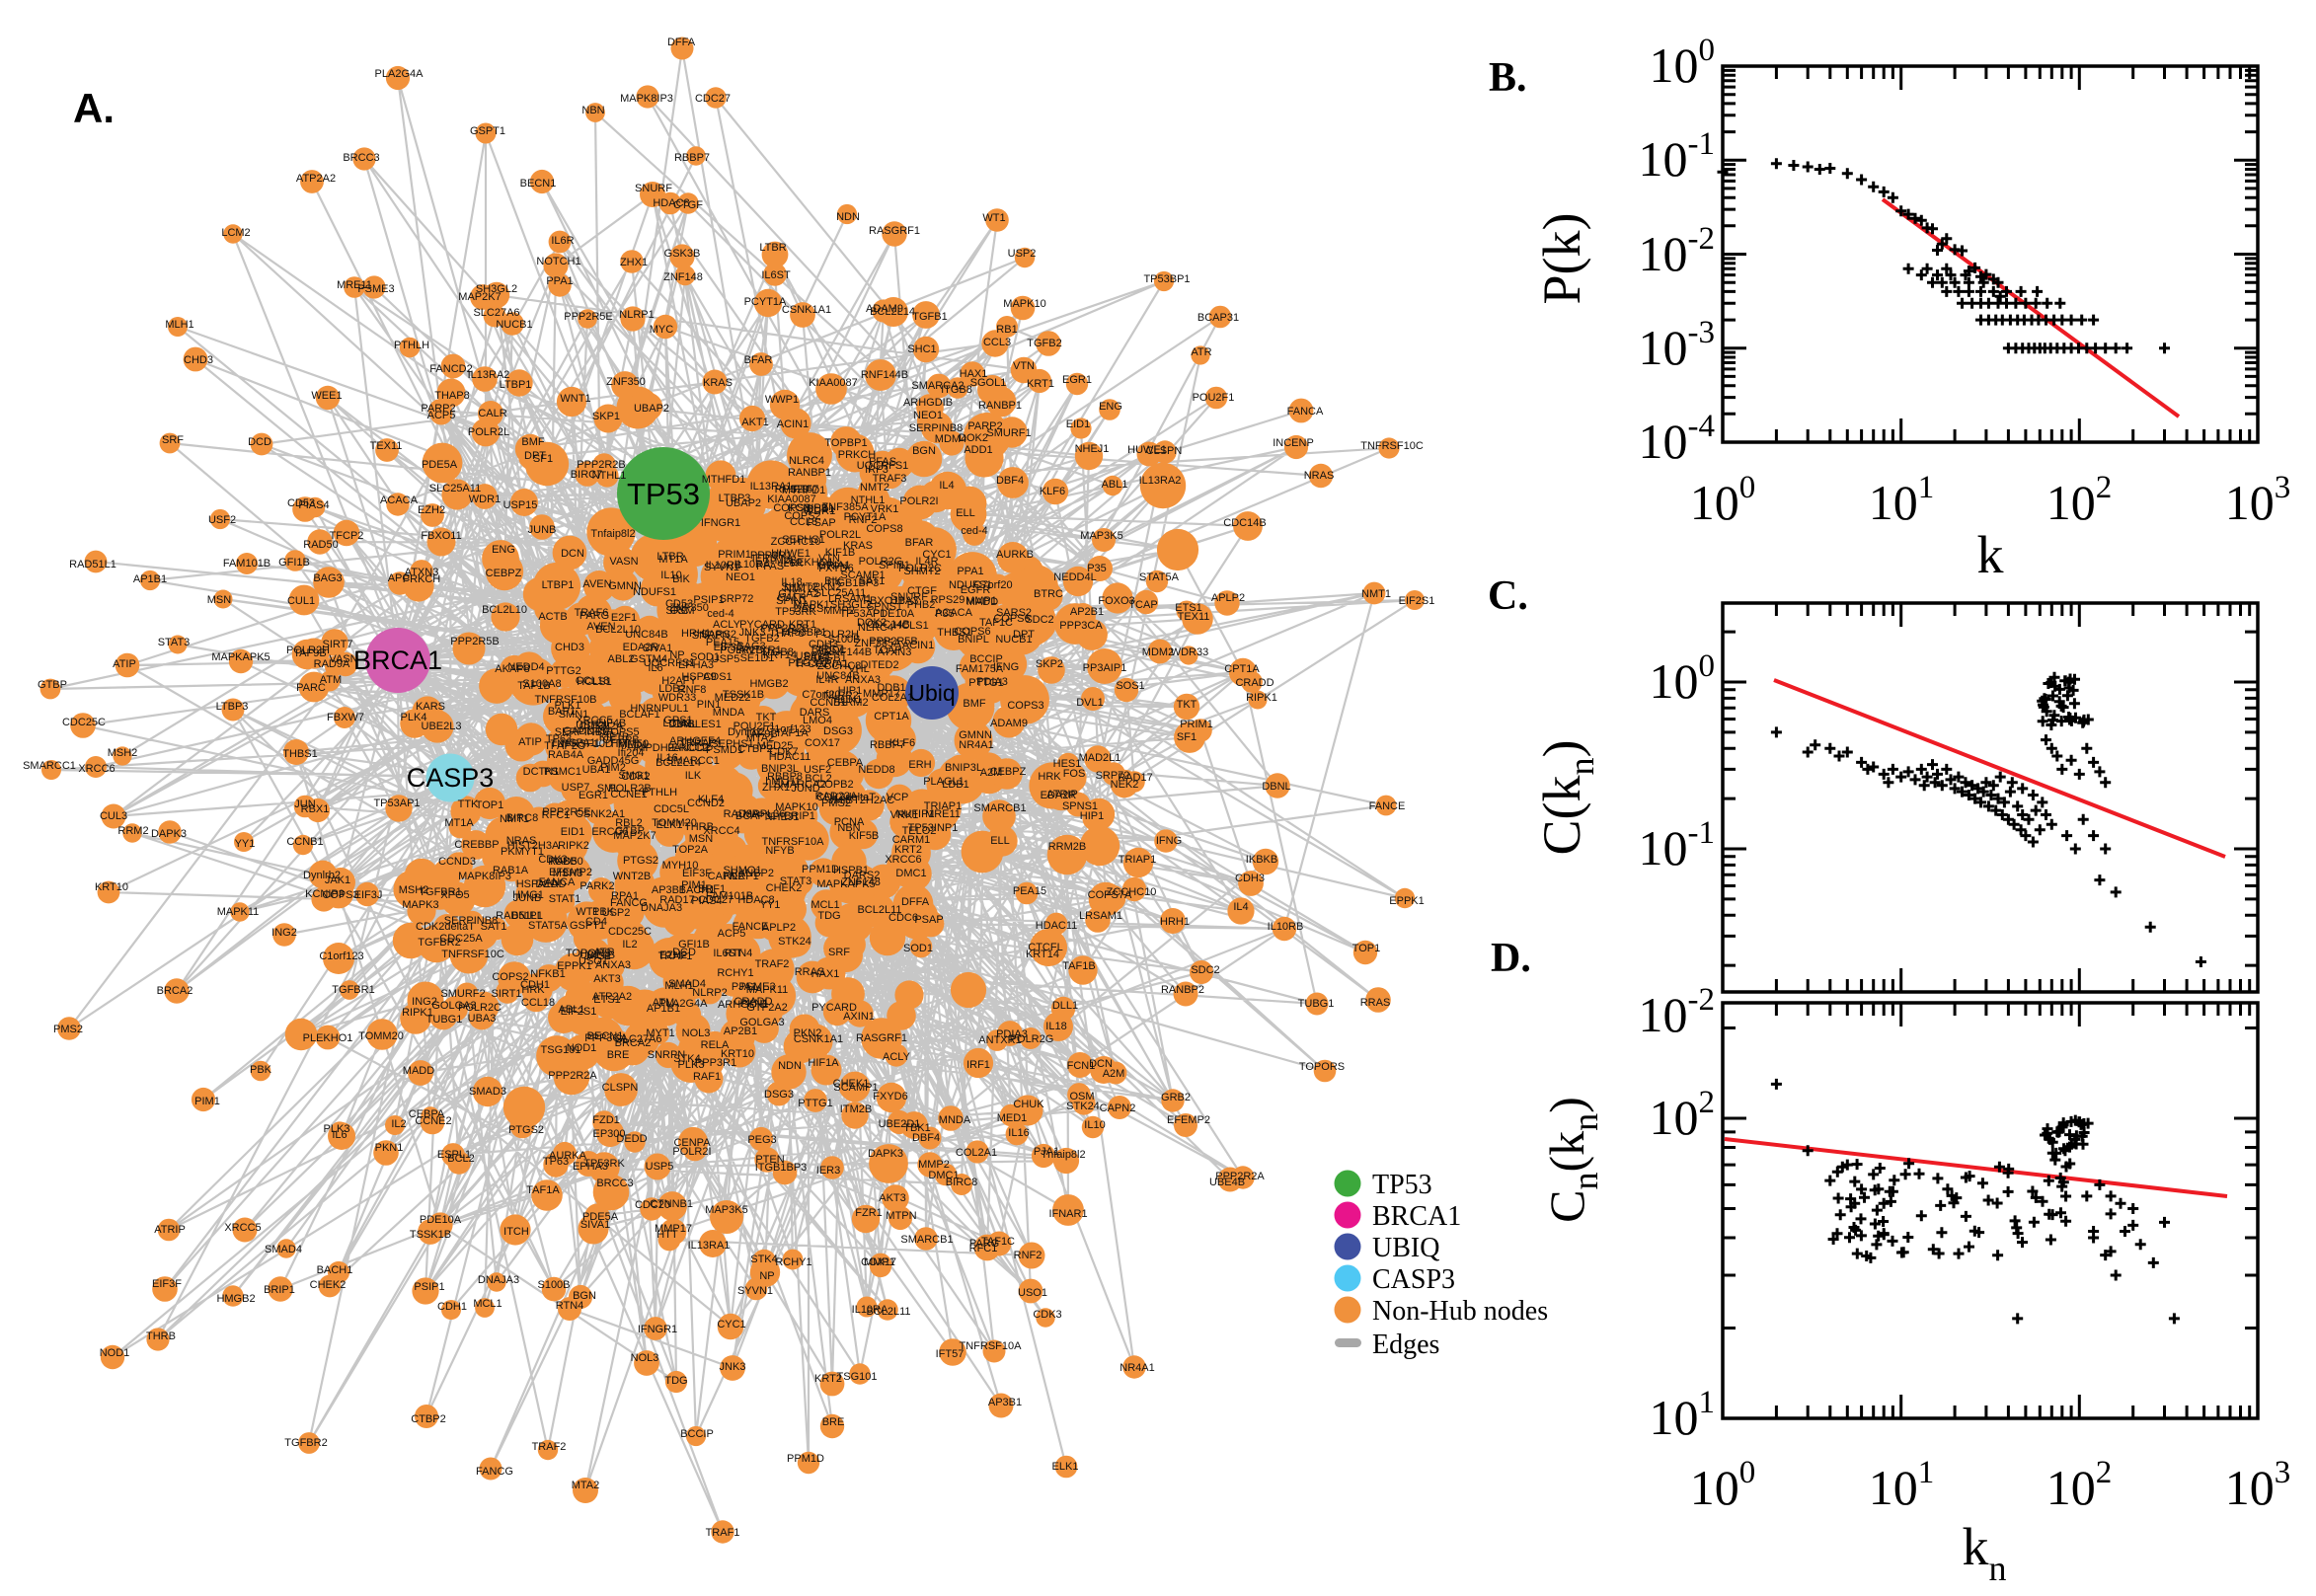  What do you see at coordinates (887, 650) in the screenshot?
I see `svg-text: TCAP` at bounding box center [887, 650].